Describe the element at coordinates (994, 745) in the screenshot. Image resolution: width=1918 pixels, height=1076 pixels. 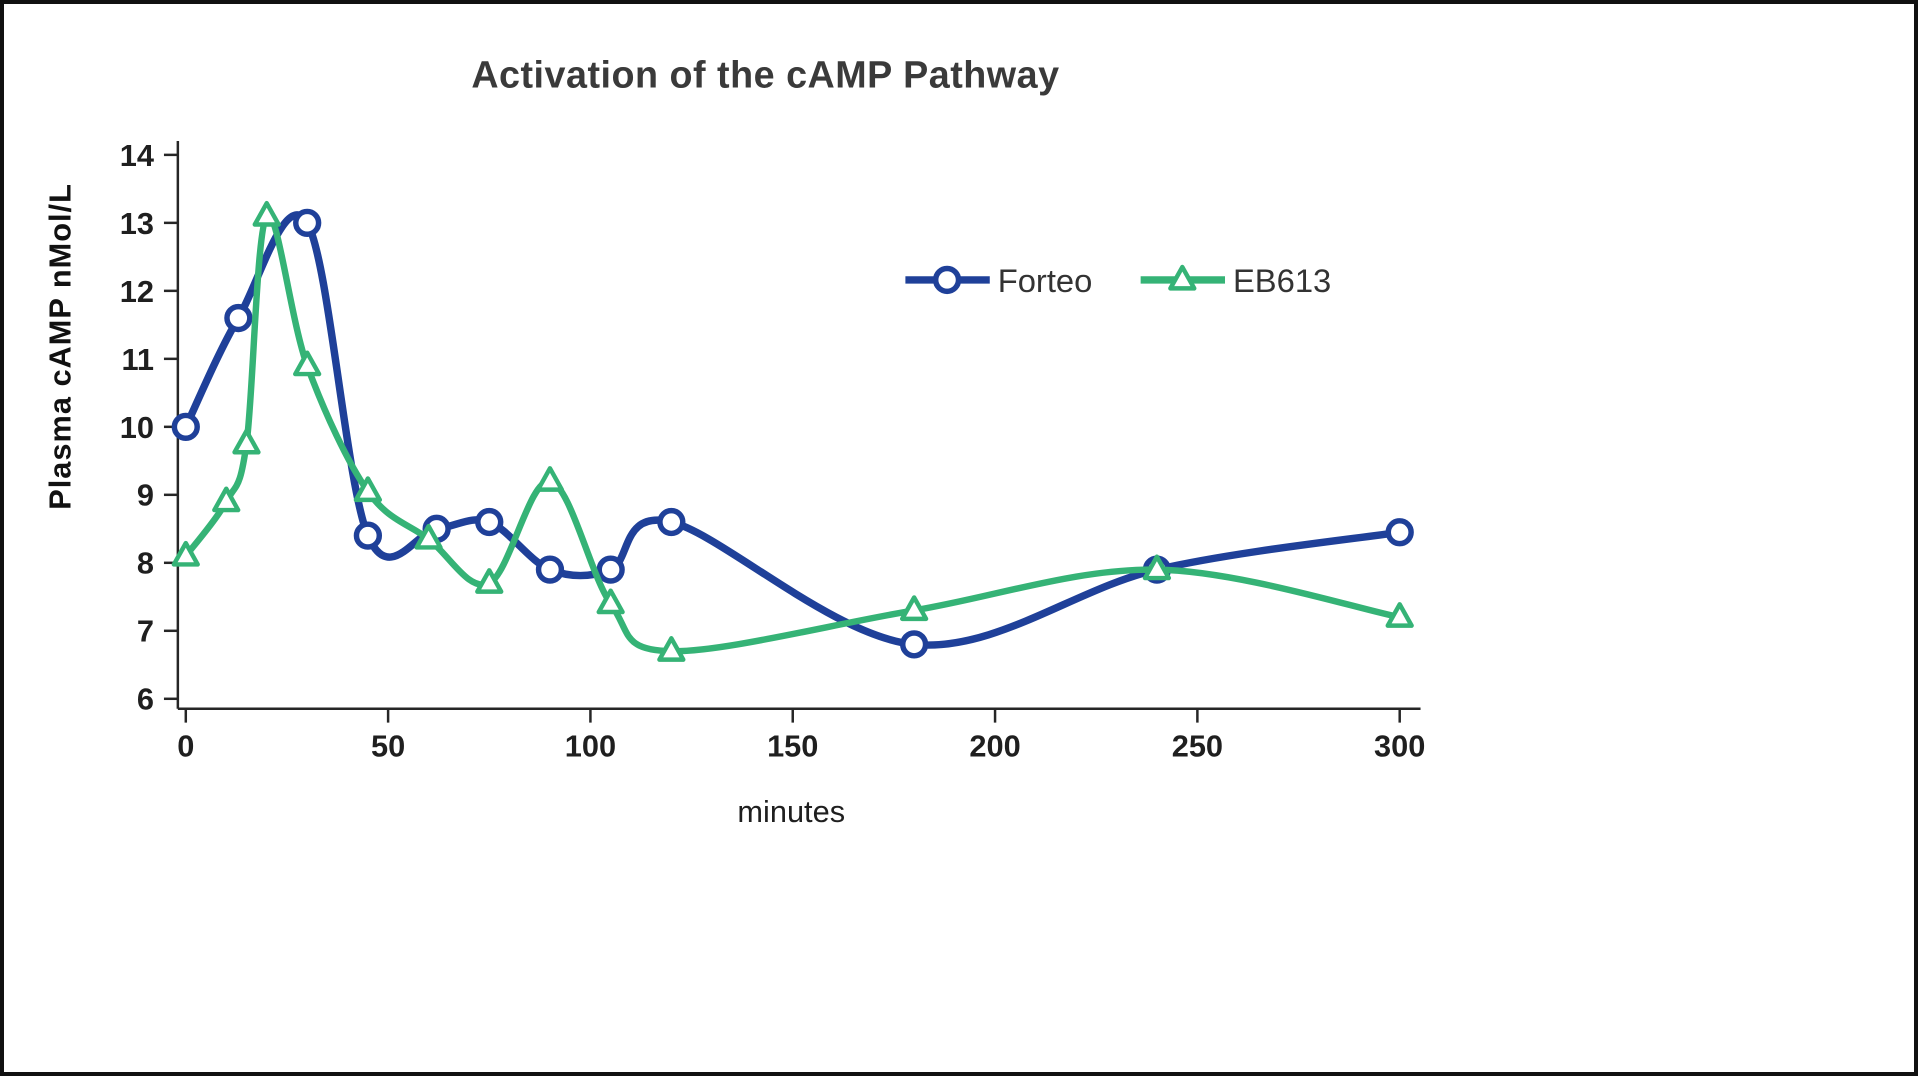
I see `x-tick-label: 200` at that location.